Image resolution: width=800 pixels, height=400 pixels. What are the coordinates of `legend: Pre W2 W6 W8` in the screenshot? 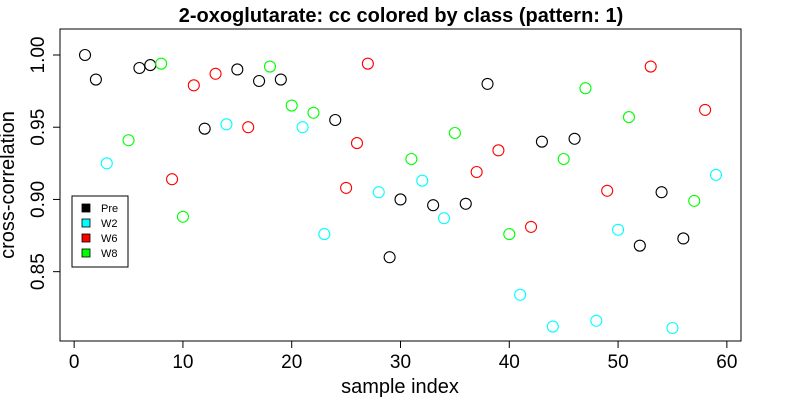 It's located at (100, 231).